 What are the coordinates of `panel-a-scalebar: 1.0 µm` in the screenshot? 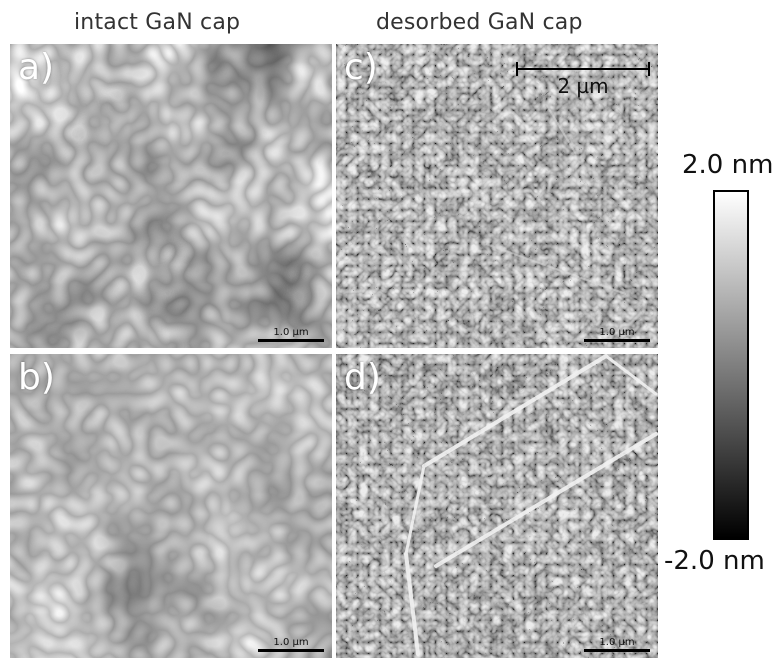 It's located at (291, 335).